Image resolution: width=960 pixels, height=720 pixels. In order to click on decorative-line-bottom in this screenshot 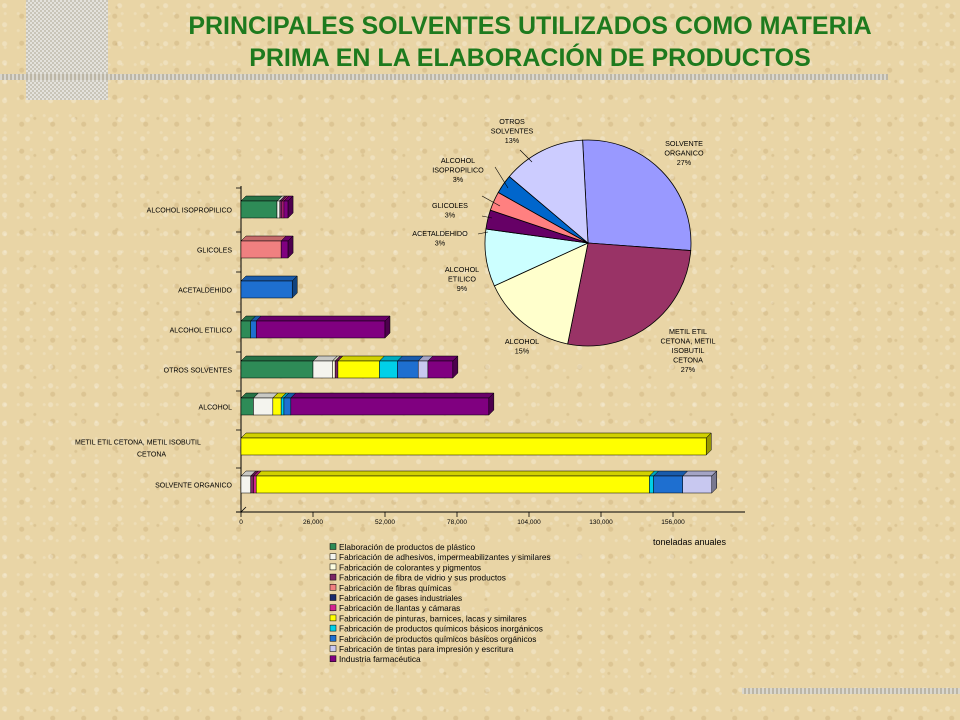, I will do `click(851, 691)`.